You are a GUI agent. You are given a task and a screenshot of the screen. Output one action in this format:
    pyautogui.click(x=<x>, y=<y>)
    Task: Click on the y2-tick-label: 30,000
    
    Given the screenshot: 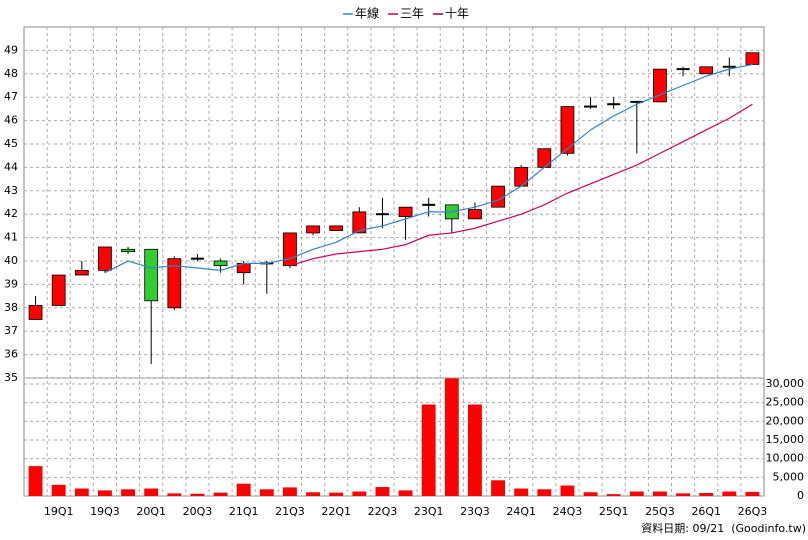 What is the action you would take?
    pyautogui.click(x=785, y=383)
    